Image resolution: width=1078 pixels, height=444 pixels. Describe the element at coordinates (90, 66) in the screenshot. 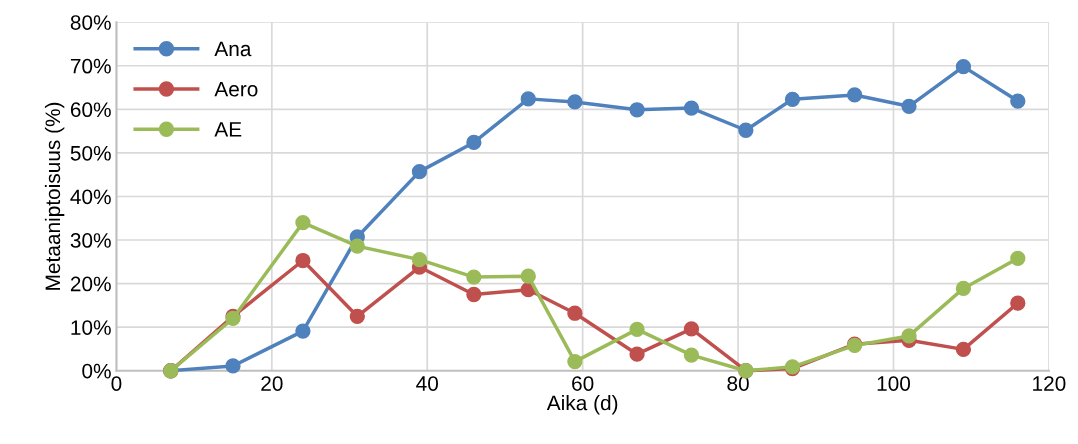

I see `y-tick-label: 70%` at that location.